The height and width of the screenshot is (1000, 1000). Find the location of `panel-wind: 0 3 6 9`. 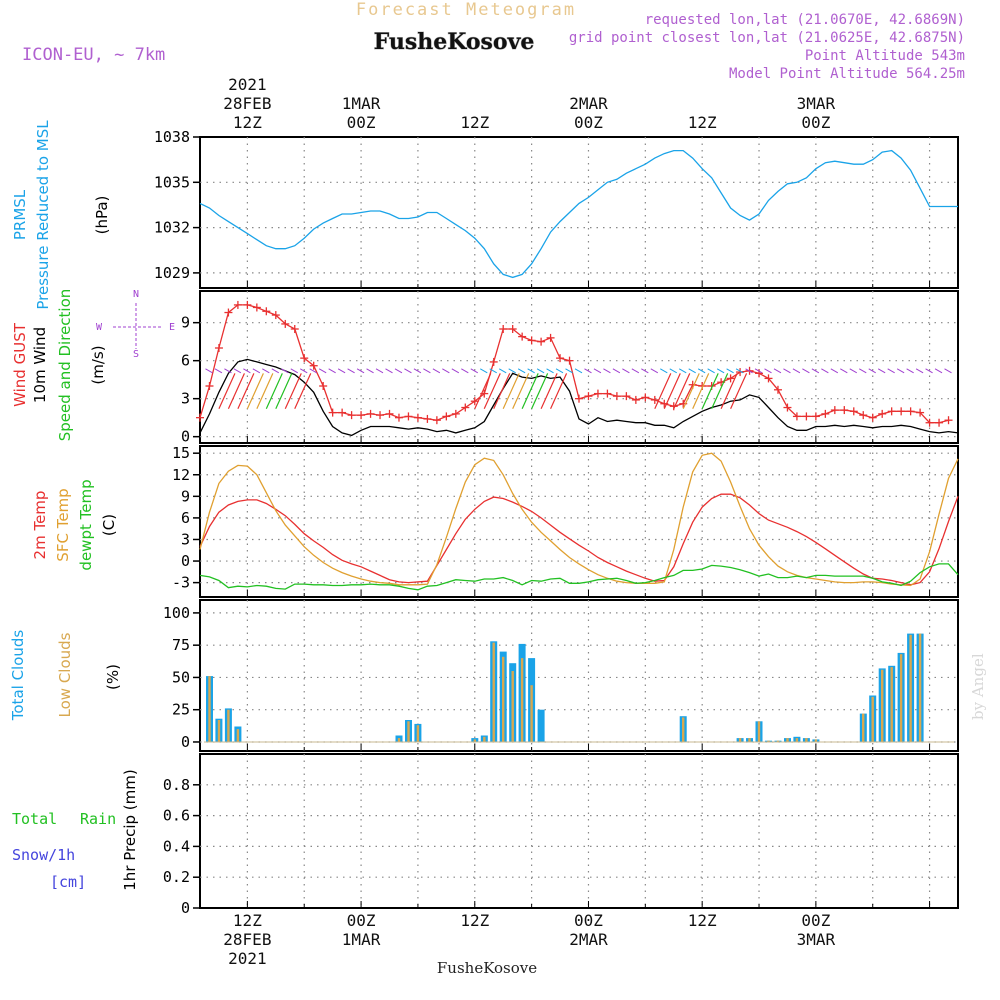

panel-wind: 0 3 6 9 is located at coordinates (570, 368).